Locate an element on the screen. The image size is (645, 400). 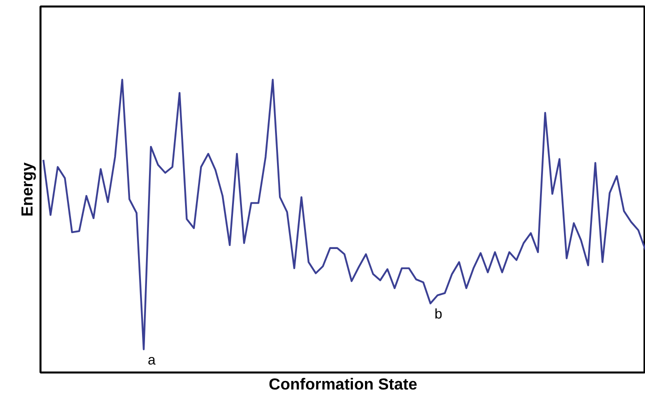
y-axis-title: Energy is located at coordinates (28, 189).